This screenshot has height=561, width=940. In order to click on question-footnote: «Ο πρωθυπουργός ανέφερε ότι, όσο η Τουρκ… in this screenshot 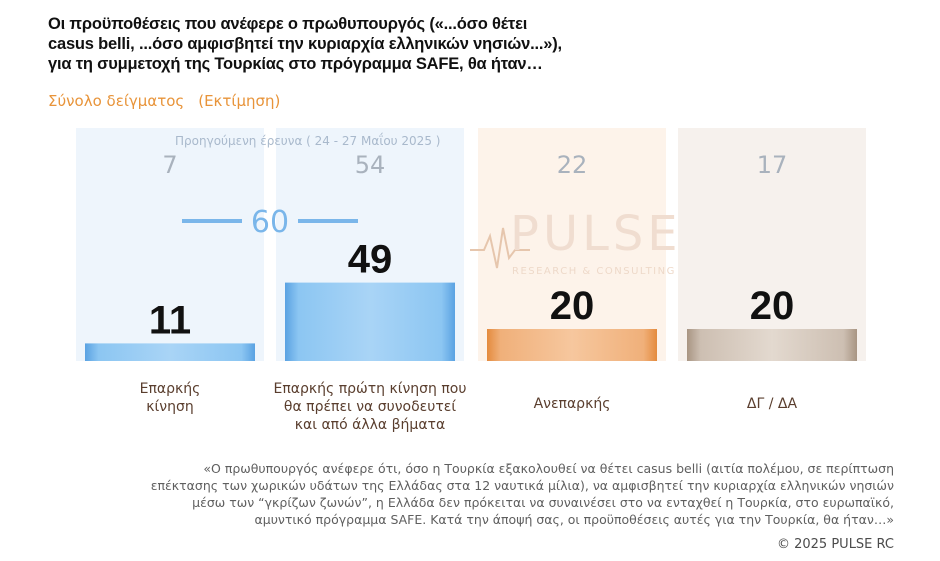, I will do `click(474, 494)`.